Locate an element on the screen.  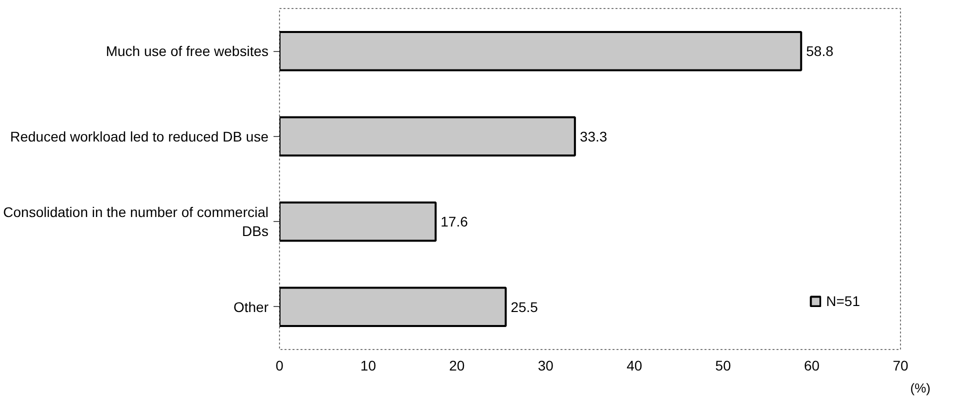
x-tick-label: 60 is located at coordinates (812, 366).